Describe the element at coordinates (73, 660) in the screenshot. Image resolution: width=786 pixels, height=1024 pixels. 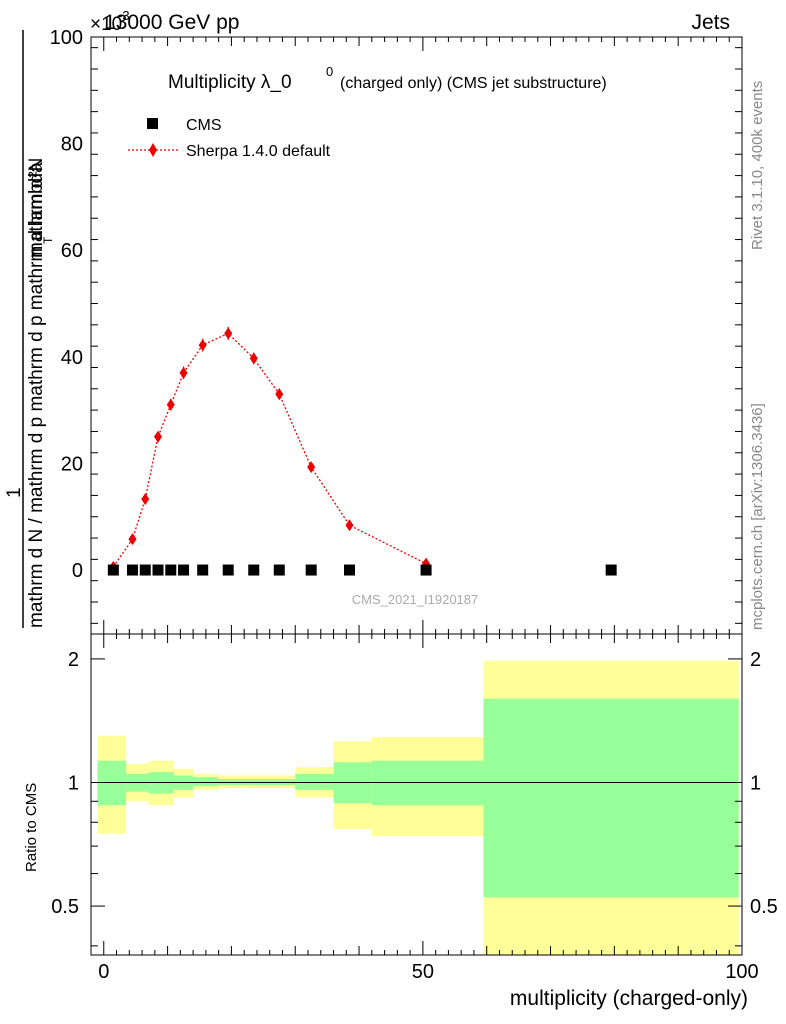
I see `ratio-ytick-label-left-2: 2` at that location.